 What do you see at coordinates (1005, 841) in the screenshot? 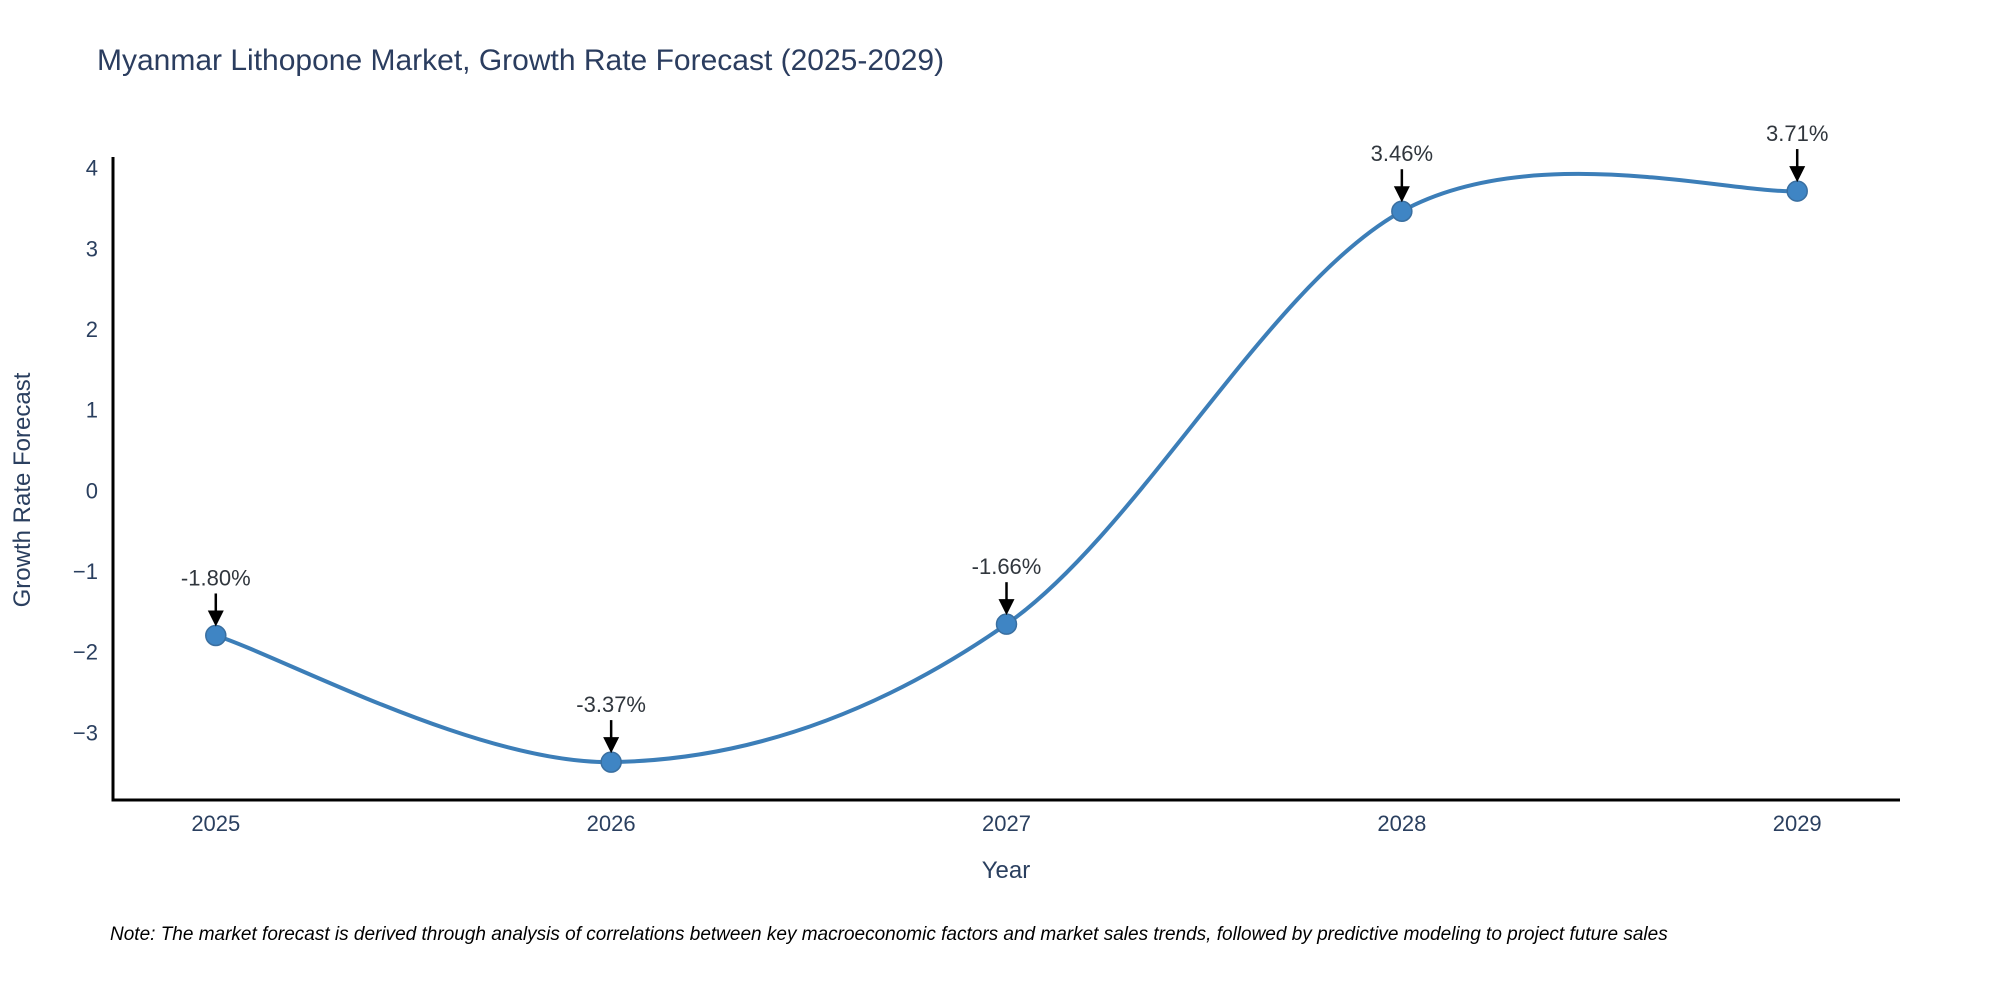
I see `x-axis: 2025 2026 2027 2028 2029 Year` at bounding box center [1005, 841].